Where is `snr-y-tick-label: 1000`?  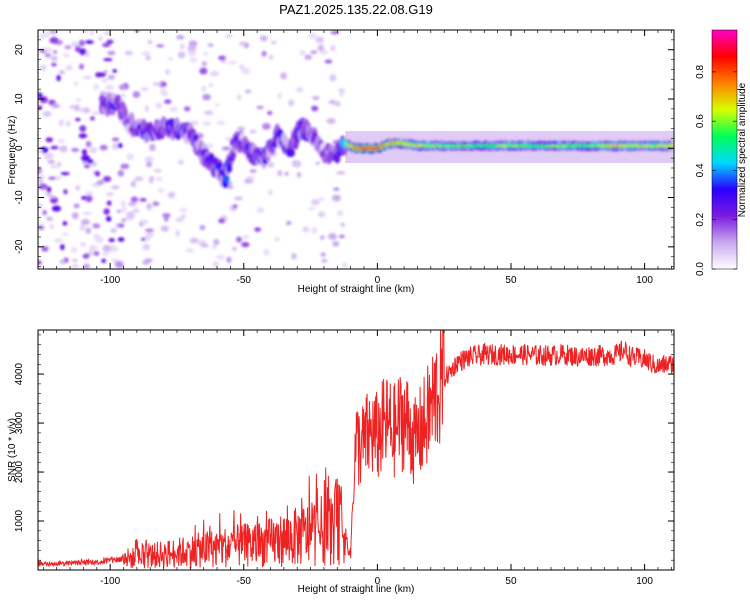 snr-y-tick-label: 1000 is located at coordinates (19, 520).